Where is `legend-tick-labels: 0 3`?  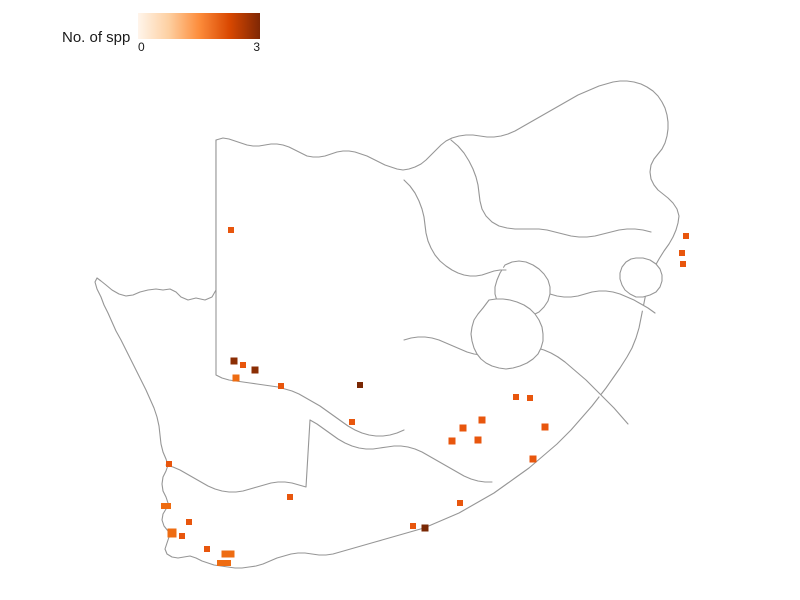 legend-tick-labels: 0 3 is located at coordinates (199, 49).